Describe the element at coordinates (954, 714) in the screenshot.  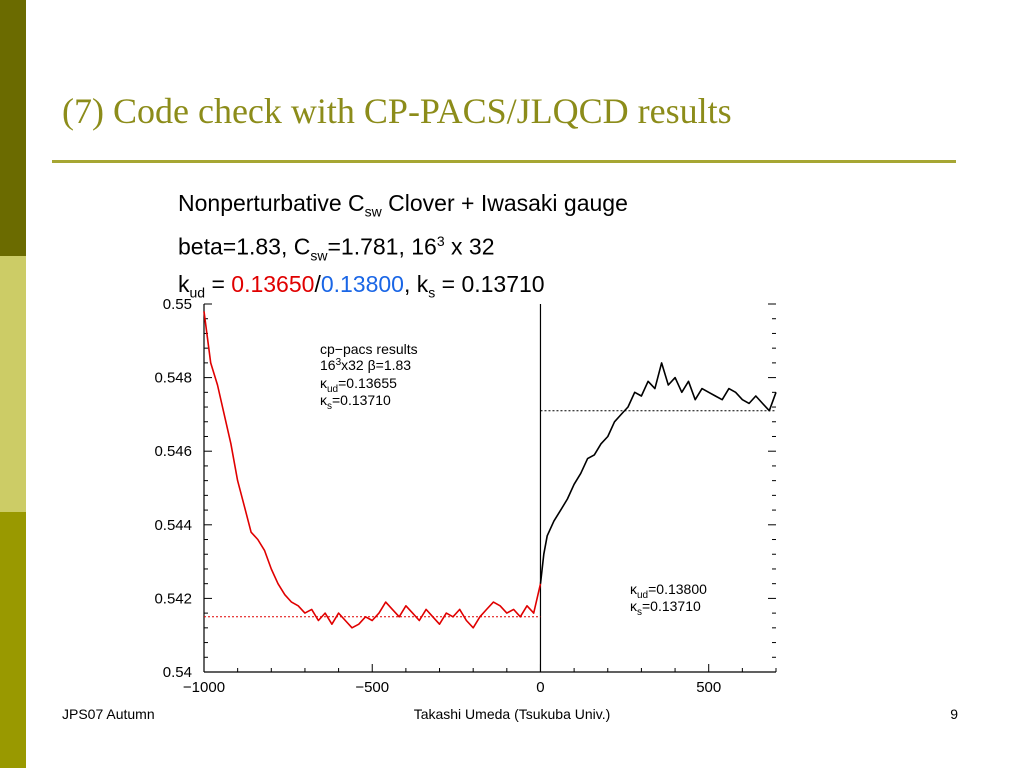
I see `page-number: 9` at that location.